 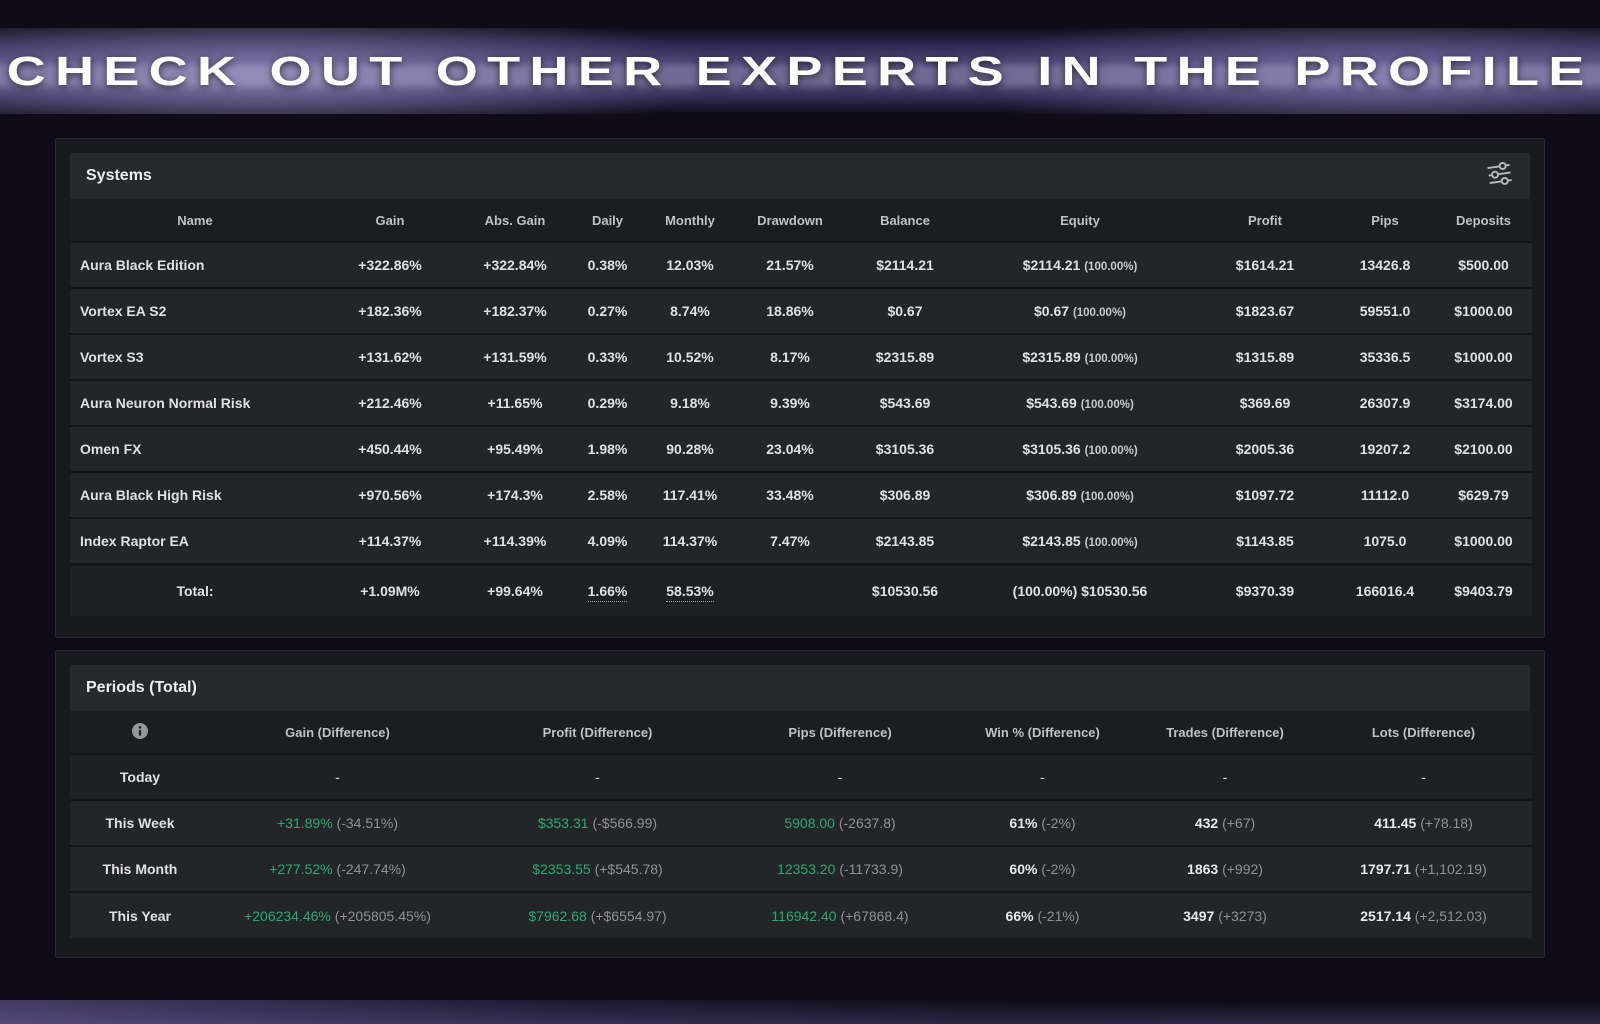 What do you see at coordinates (597, 915) in the screenshot?
I see `profit-cell: $7962.68 (+$6554.97)` at bounding box center [597, 915].